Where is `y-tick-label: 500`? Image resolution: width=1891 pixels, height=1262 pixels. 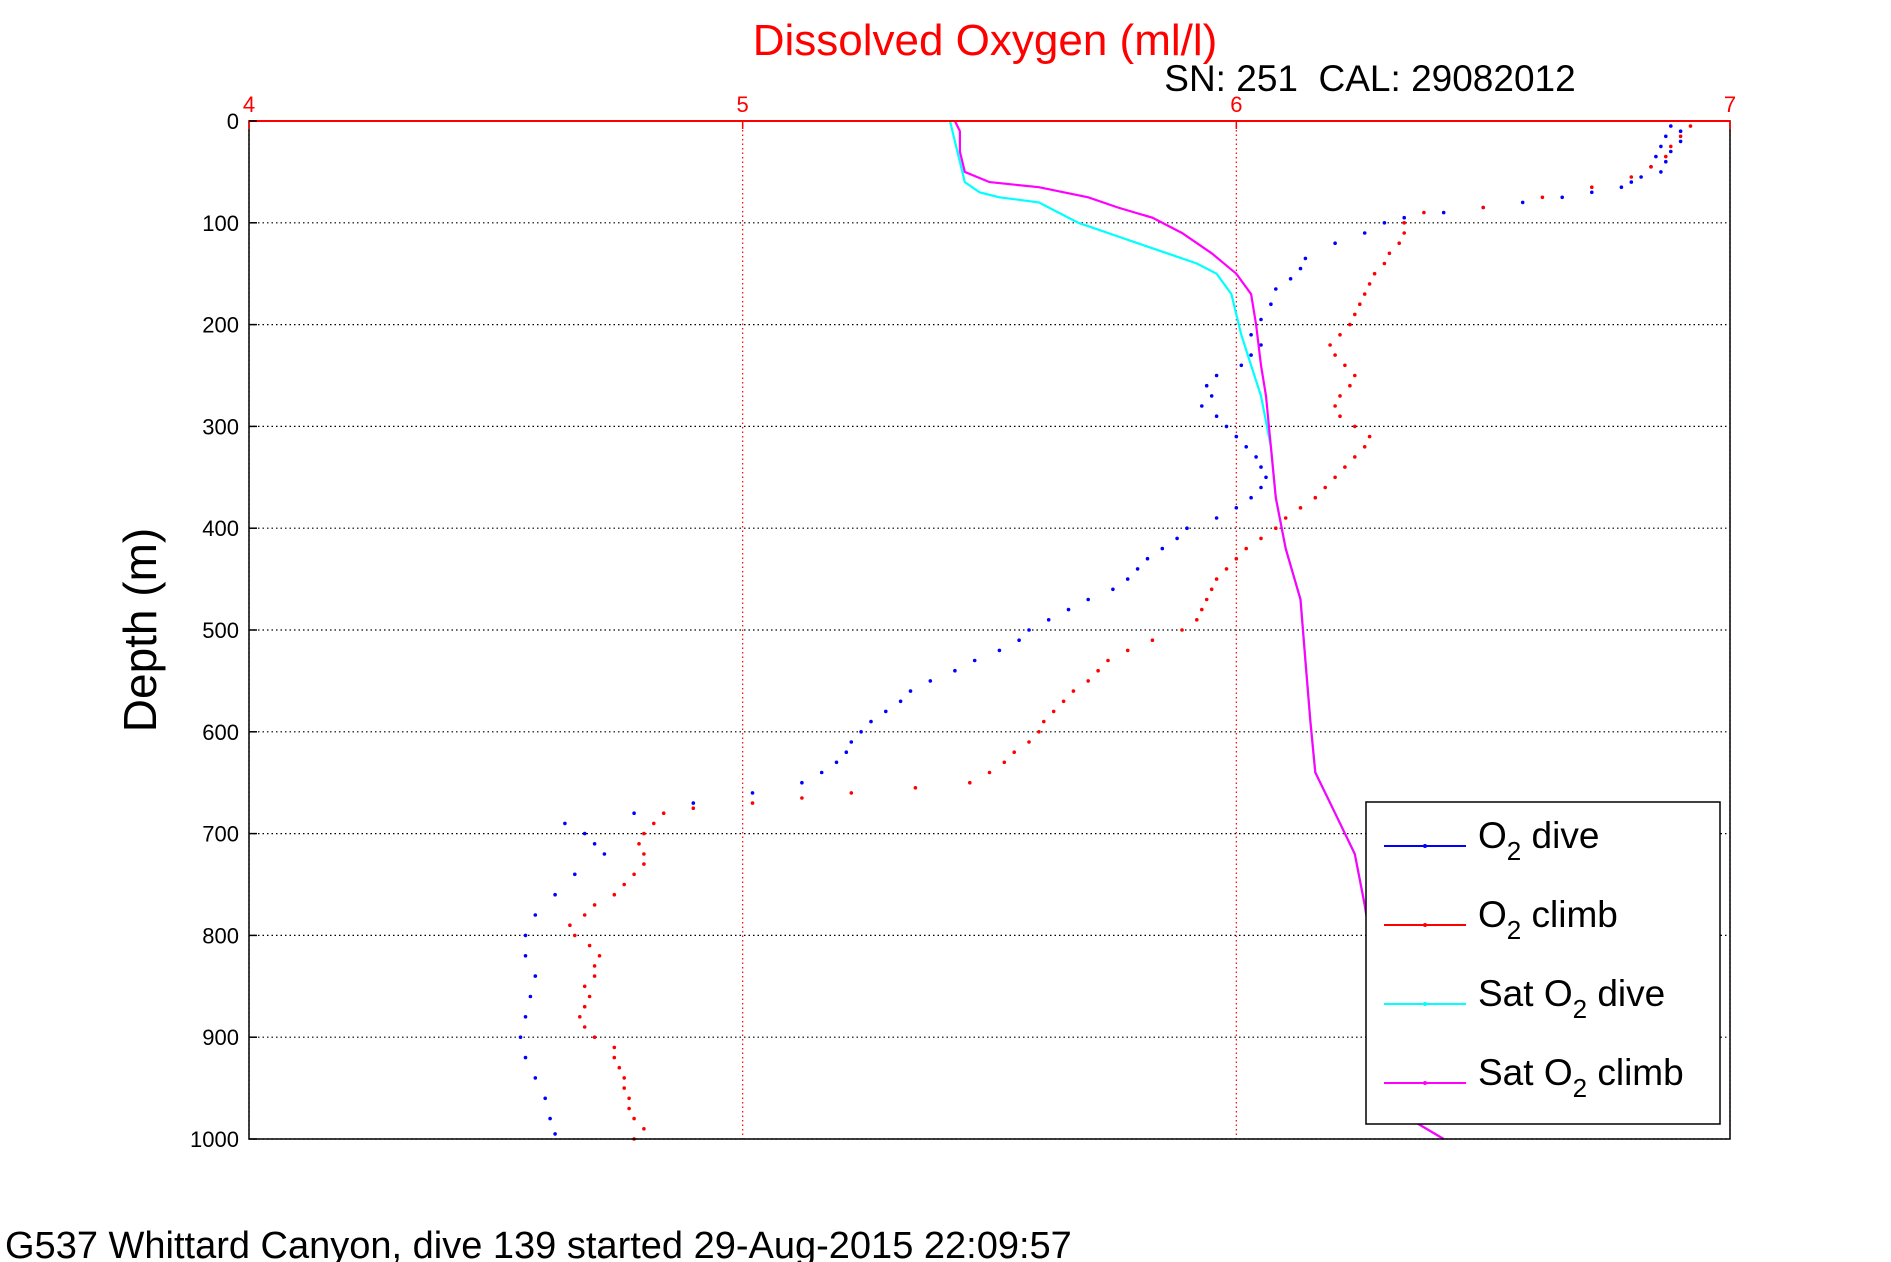 y-tick-label: 500 is located at coordinates (220, 630).